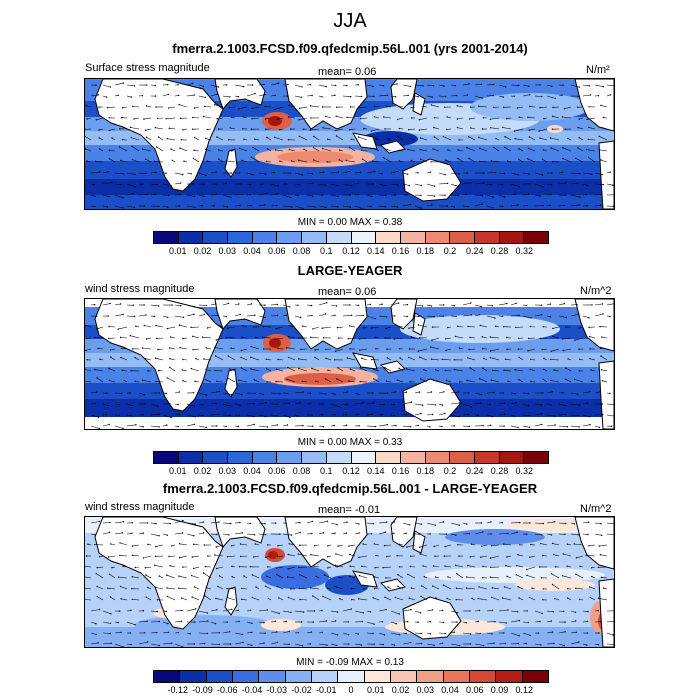 This screenshot has height=700, width=700. Describe the element at coordinates (351, 251) in the screenshot. I see `colorbar-tick-label: 0.12` at that location.